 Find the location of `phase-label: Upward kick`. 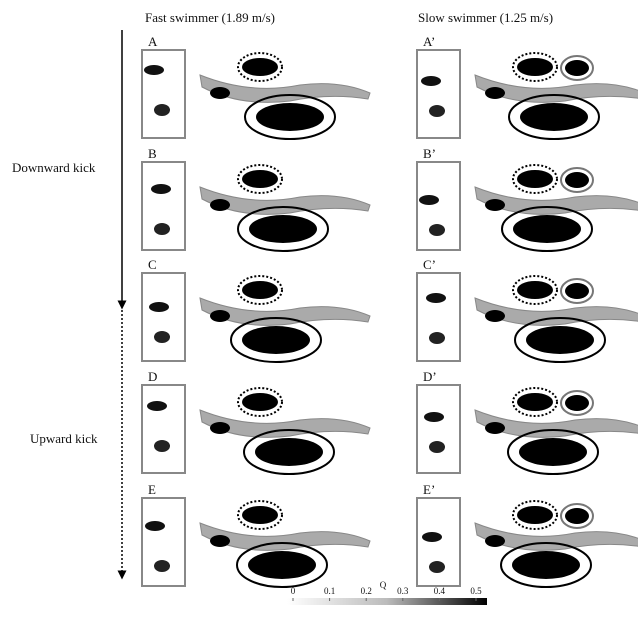

phase-label: Upward kick is located at coordinates (64, 438).